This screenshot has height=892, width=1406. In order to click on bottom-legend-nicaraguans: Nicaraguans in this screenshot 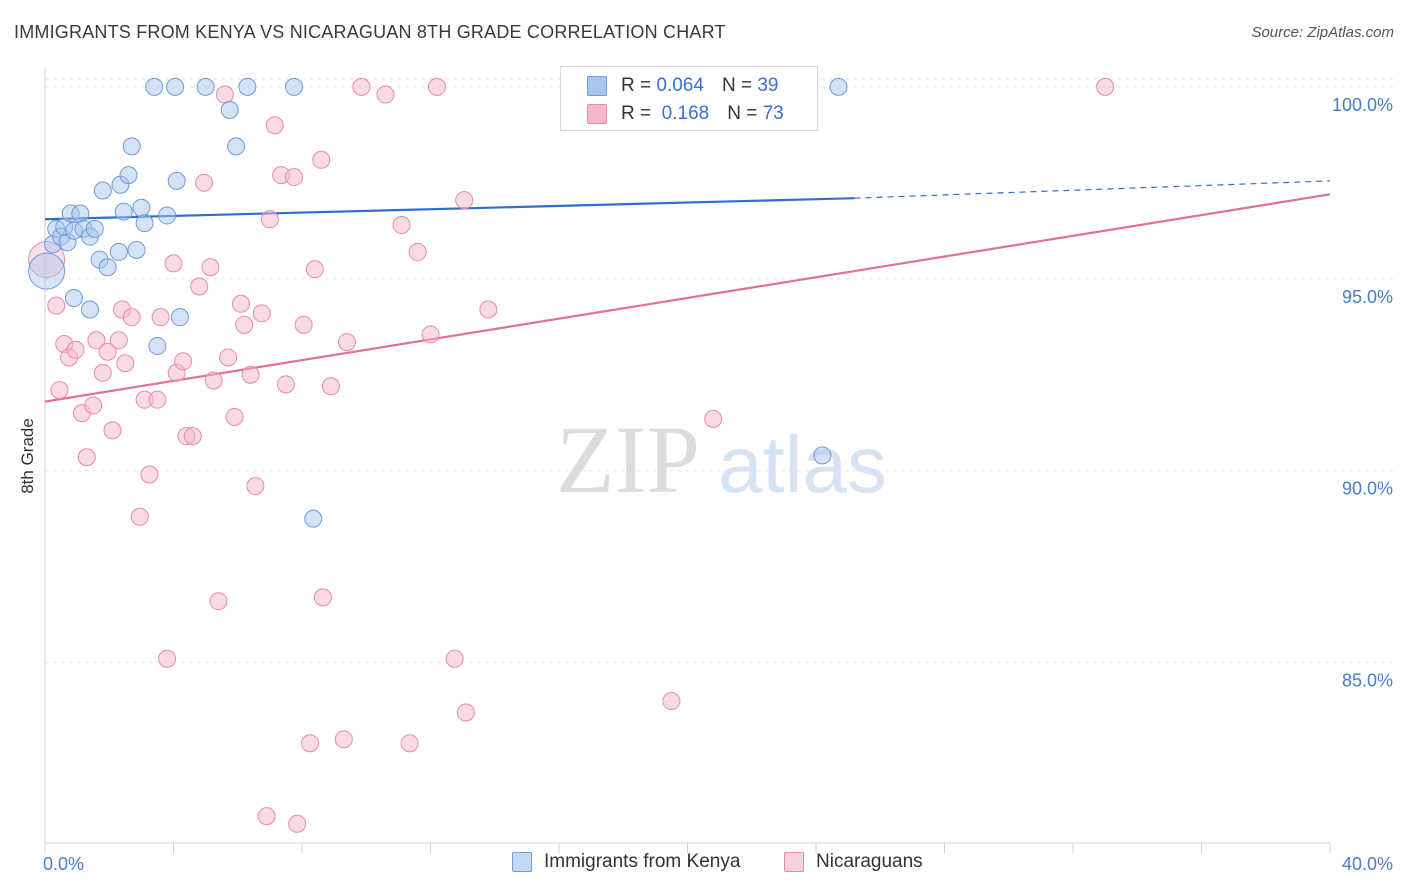, I will do `click(853, 862)`.